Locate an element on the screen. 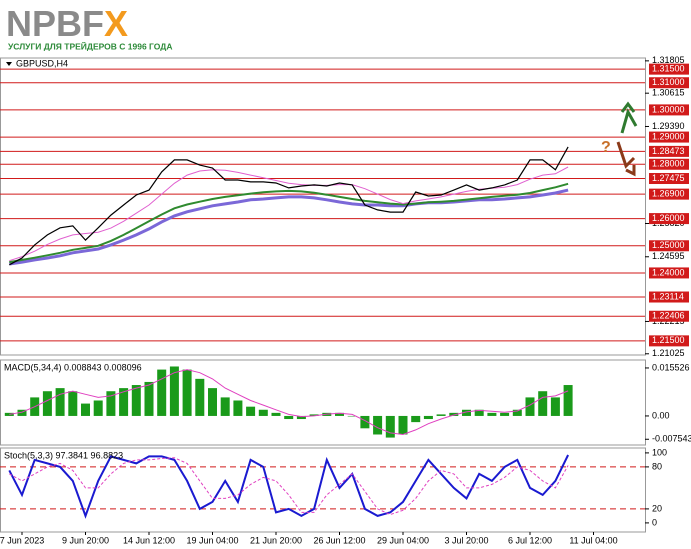 The image size is (691, 549). x-tick-label: 9 Jun 20:00 is located at coordinates (85, 540).